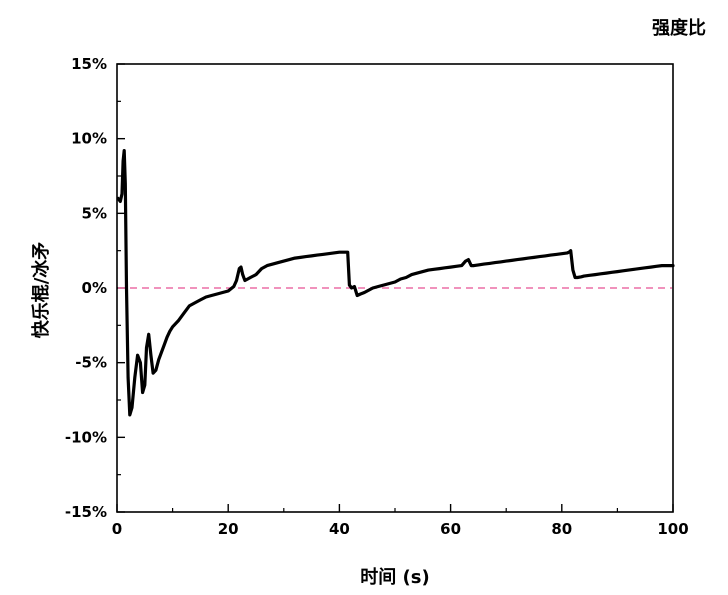 This screenshot has width=728, height=595. What do you see at coordinates (41, 290) in the screenshot?
I see `y-axis-label: 快乐棍/冰矛` at bounding box center [41, 290].